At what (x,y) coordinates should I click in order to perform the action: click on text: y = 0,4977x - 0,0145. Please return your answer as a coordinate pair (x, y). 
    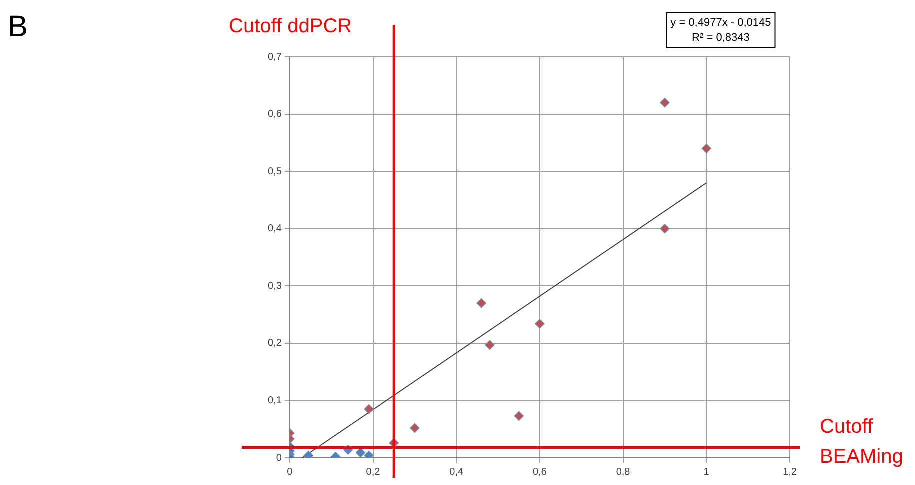
    Looking at the image, I should click on (721, 23).